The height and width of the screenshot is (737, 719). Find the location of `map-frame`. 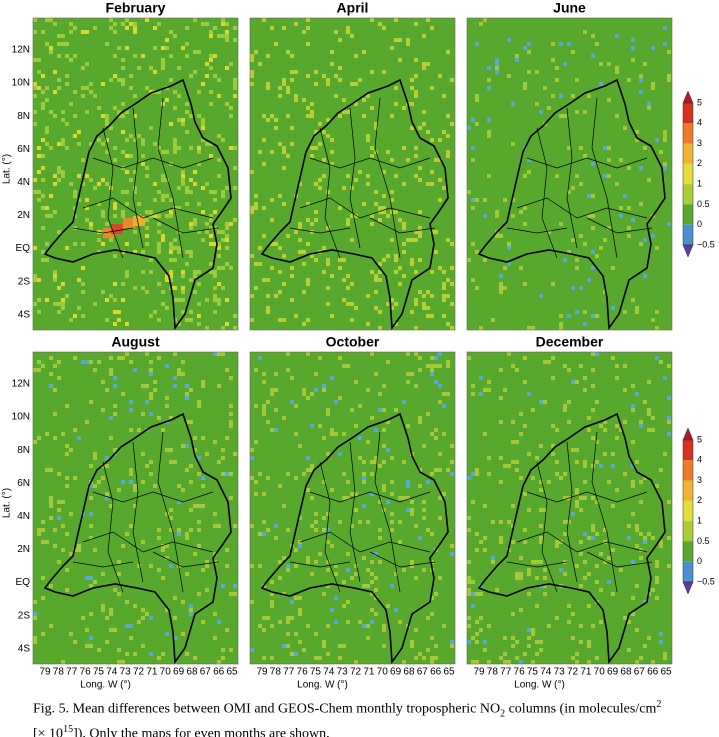

map-frame is located at coordinates (135, 508).